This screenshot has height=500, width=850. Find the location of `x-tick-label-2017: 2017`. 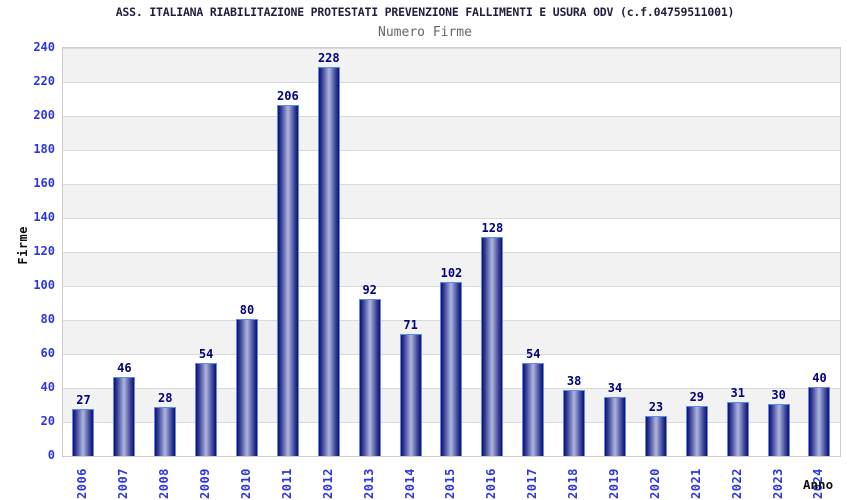

x-tick-label-2017: 2017 is located at coordinates (532, 483).